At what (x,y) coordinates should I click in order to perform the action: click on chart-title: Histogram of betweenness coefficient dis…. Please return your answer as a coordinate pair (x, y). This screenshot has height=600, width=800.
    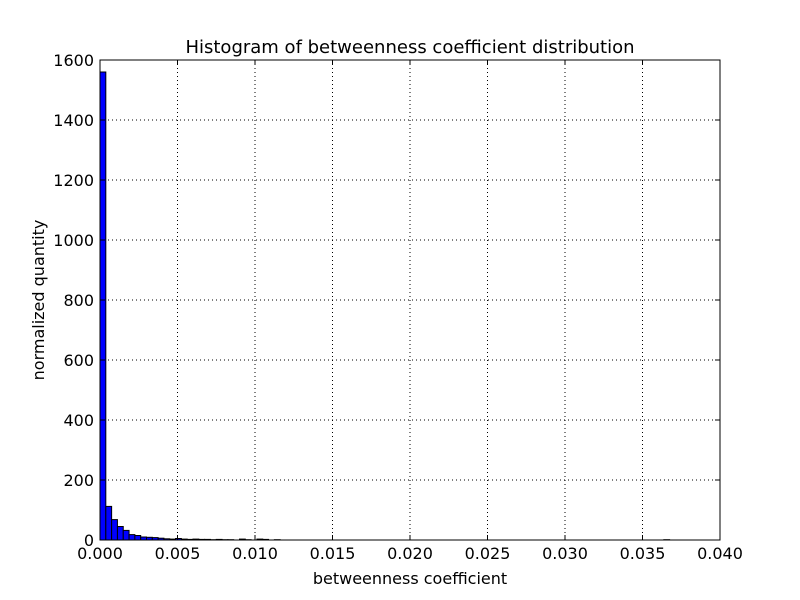
    Looking at the image, I should click on (409, 47).